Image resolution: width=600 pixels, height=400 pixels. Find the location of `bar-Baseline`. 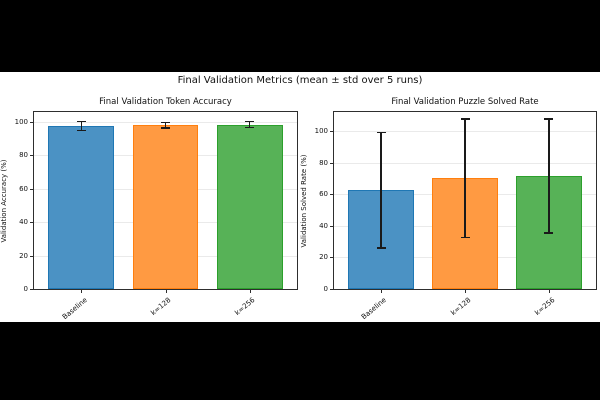

bar-Baseline is located at coordinates (81, 207).